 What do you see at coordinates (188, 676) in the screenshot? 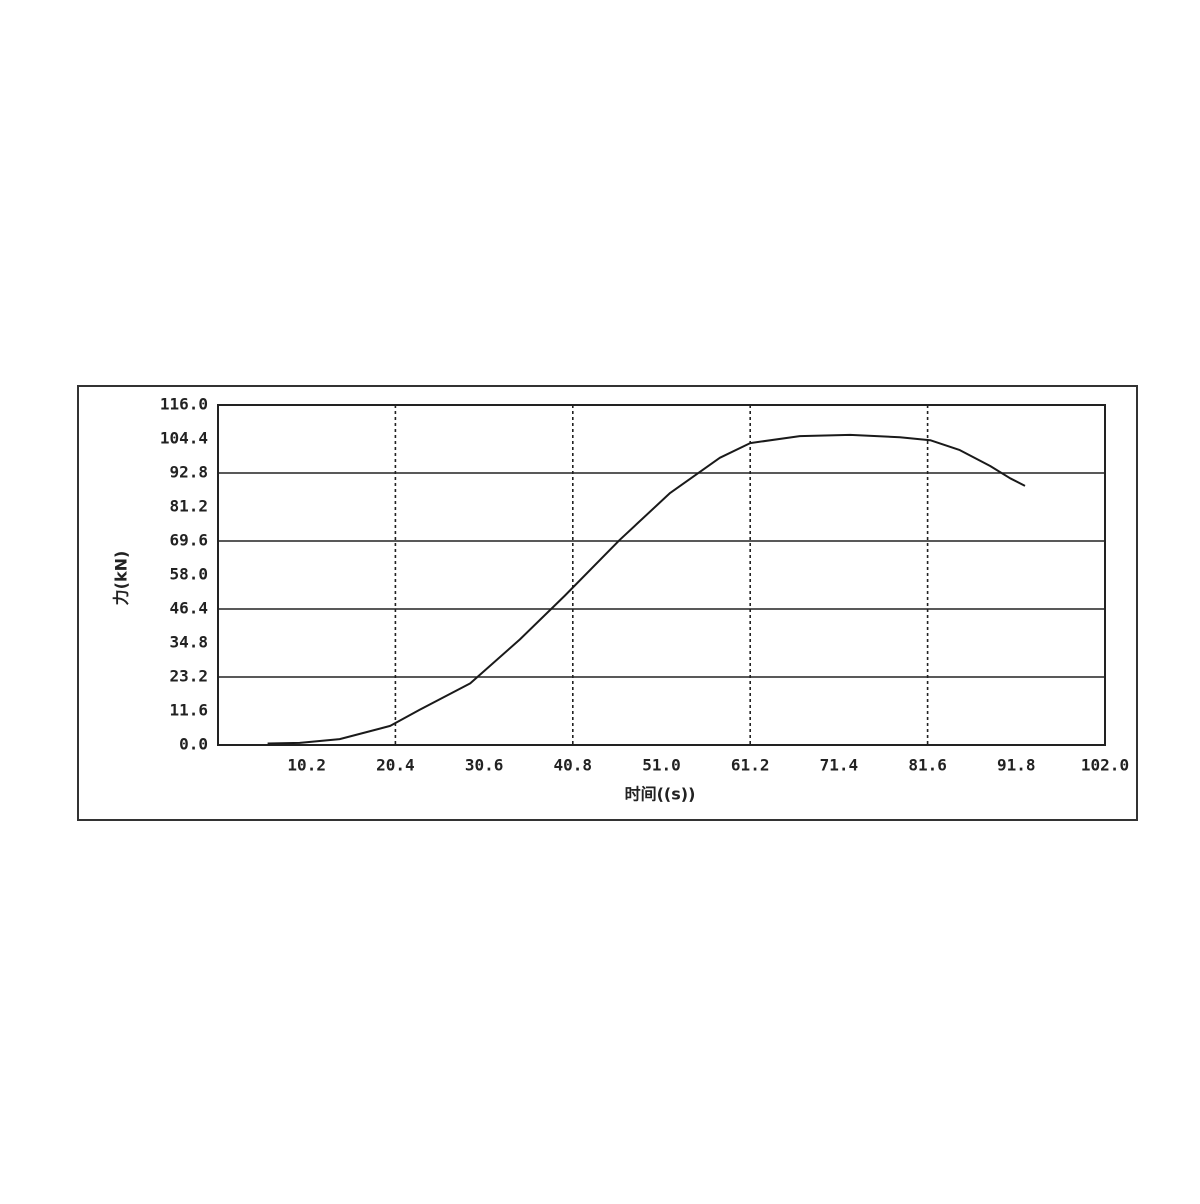
I see `y-tick-label: 23.2` at bounding box center [188, 676].